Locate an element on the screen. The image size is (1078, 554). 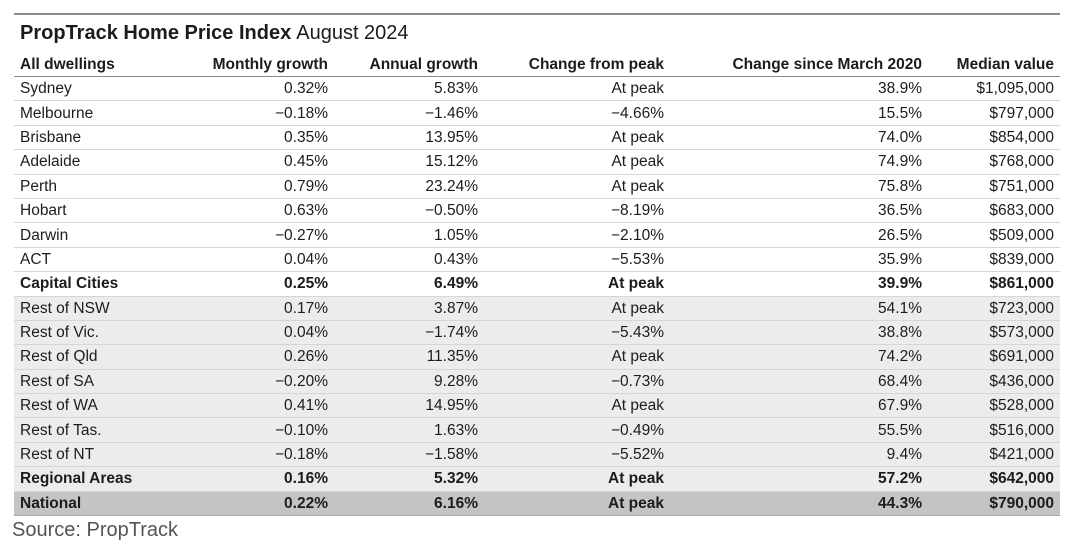
cell-median-value: $691,000 is located at coordinates (994, 357).